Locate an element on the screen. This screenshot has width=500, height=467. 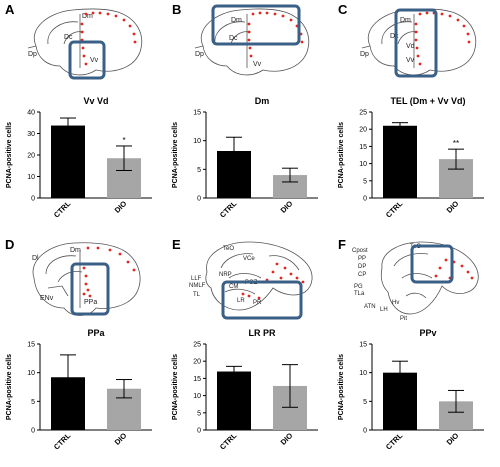
chart-title: Dm is located at coordinates (262, 101).